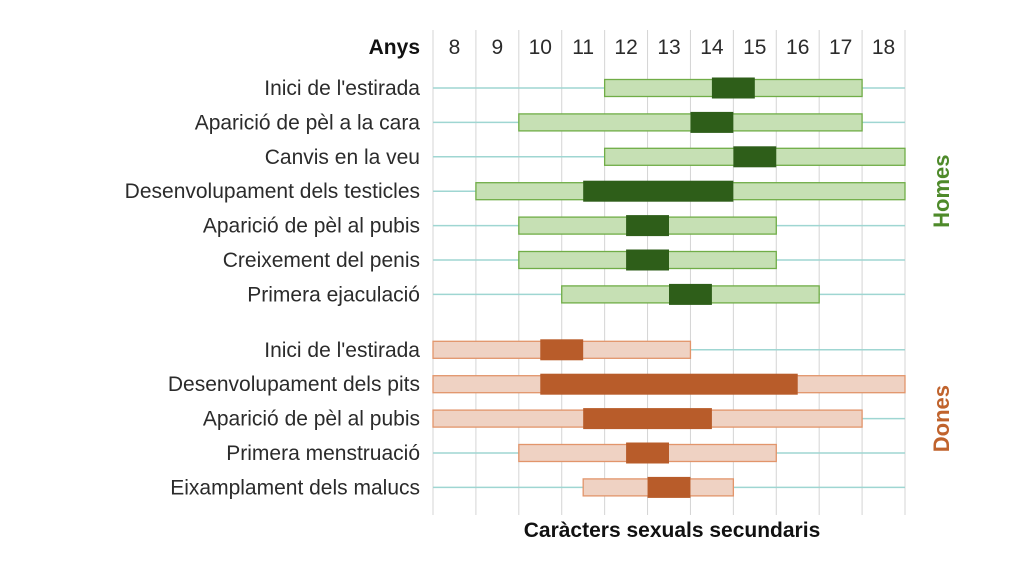 This screenshot has width=1024, height=585. What do you see at coordinates (323, 453) in the screenshot?
I see `row-label: Primera menstruació` at bounding box center [323, 453].